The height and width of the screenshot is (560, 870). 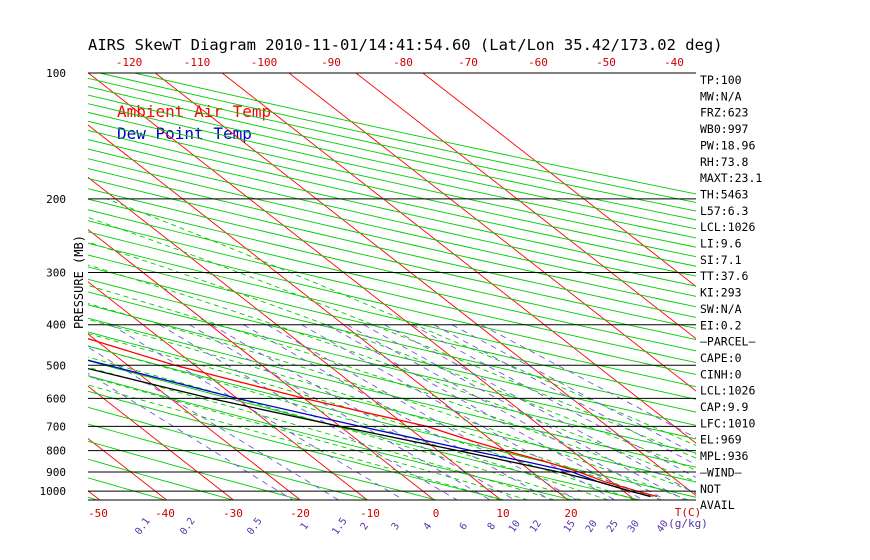 I want to click on index-value: LFC:1010, so click(x=727, y=423).